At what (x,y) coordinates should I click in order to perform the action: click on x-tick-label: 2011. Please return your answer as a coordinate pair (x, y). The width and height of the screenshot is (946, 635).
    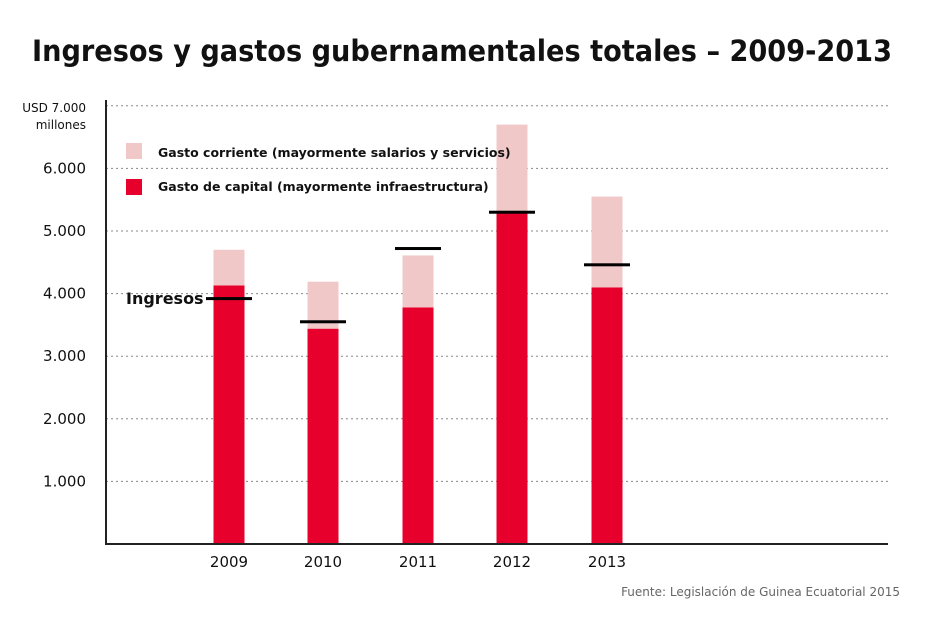
    Looking at the image, I should click on (418, 562).